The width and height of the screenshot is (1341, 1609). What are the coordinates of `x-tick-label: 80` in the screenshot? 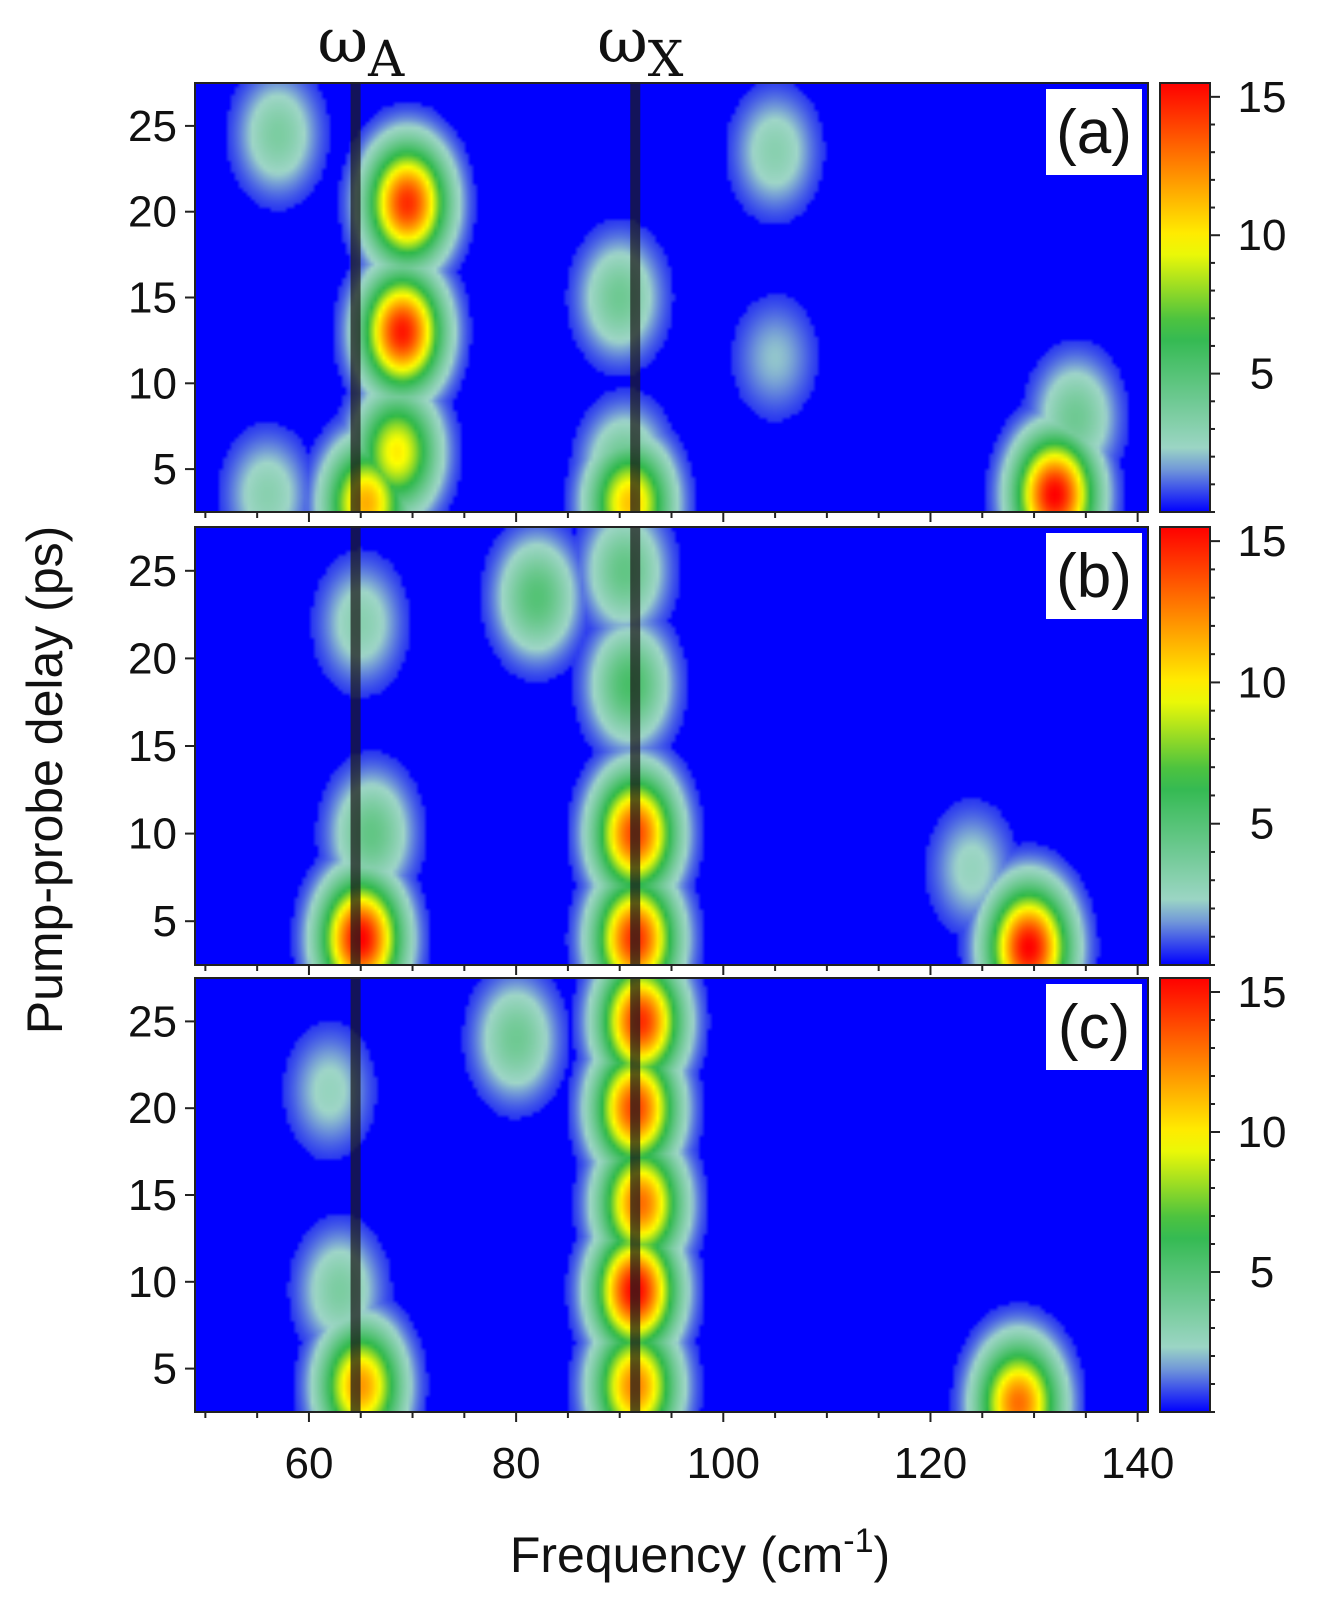 It's located at (516, 1463).